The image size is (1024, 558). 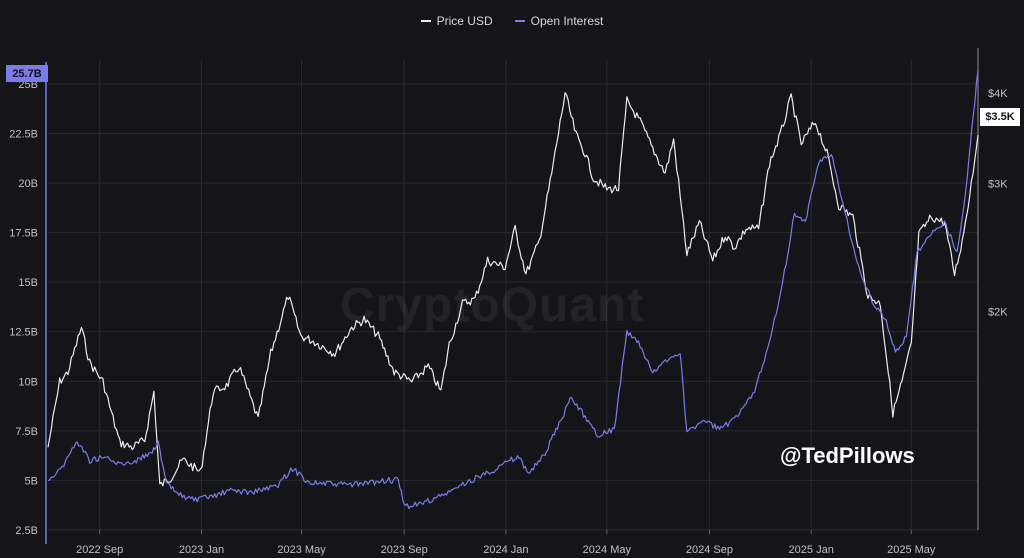 I want to click on legend: Price USD Open Interest, so click(x=512, y=21).